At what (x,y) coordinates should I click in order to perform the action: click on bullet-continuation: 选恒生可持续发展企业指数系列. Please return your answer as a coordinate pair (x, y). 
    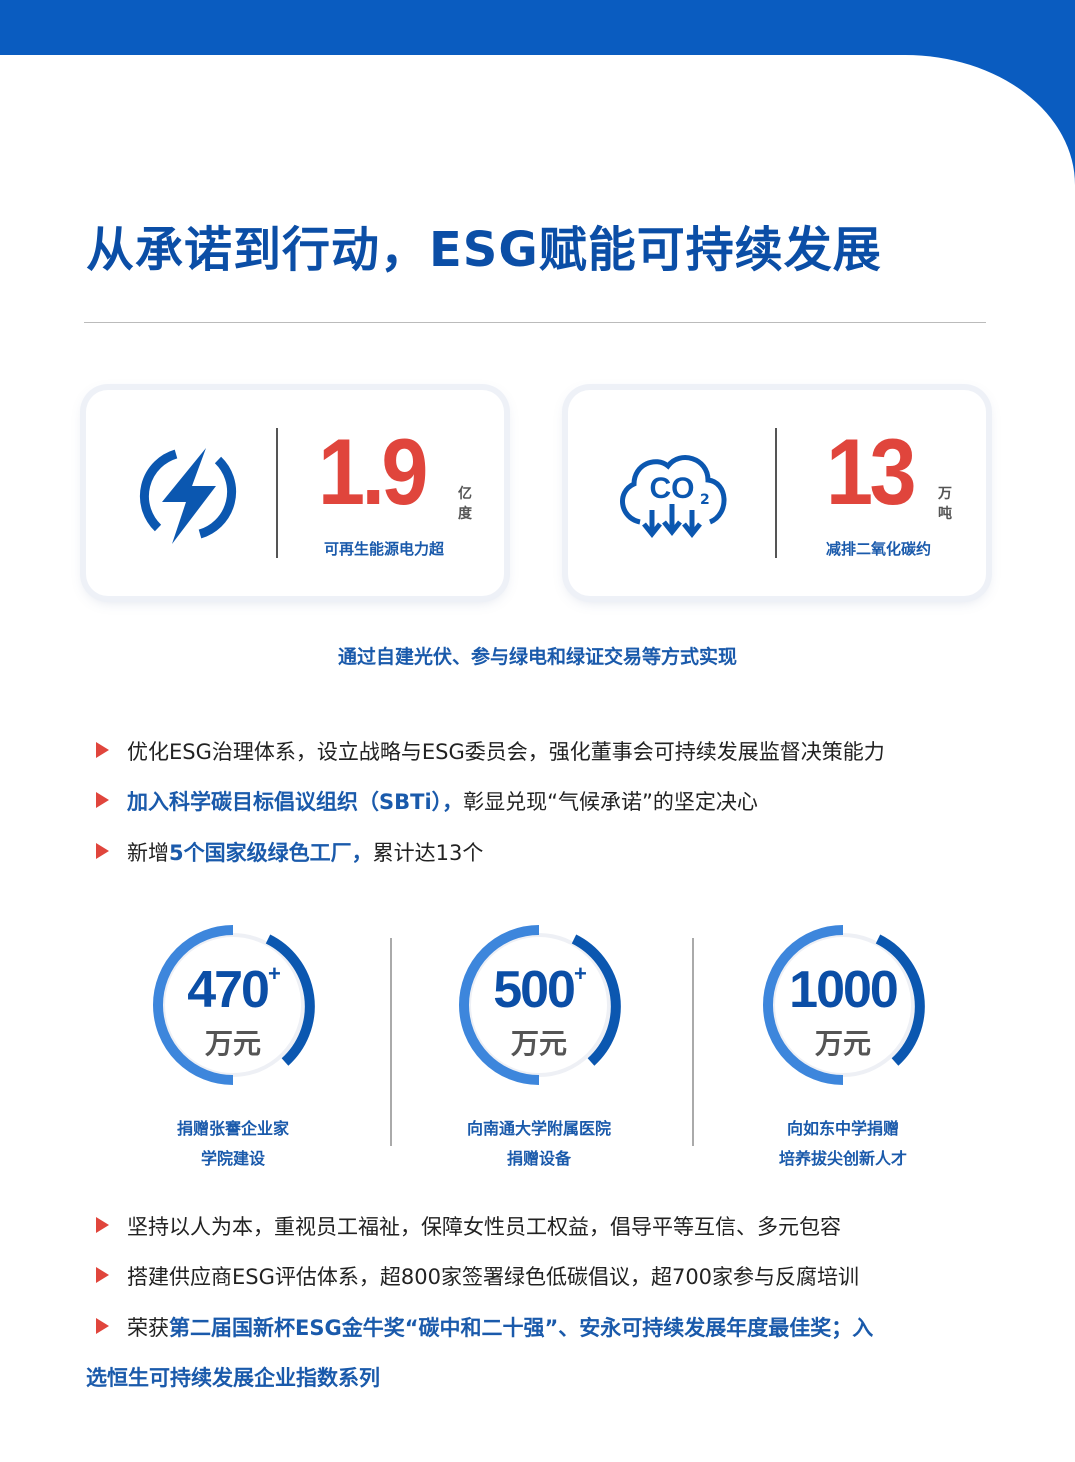
    Looking at the image, I should click on (233, 1378).